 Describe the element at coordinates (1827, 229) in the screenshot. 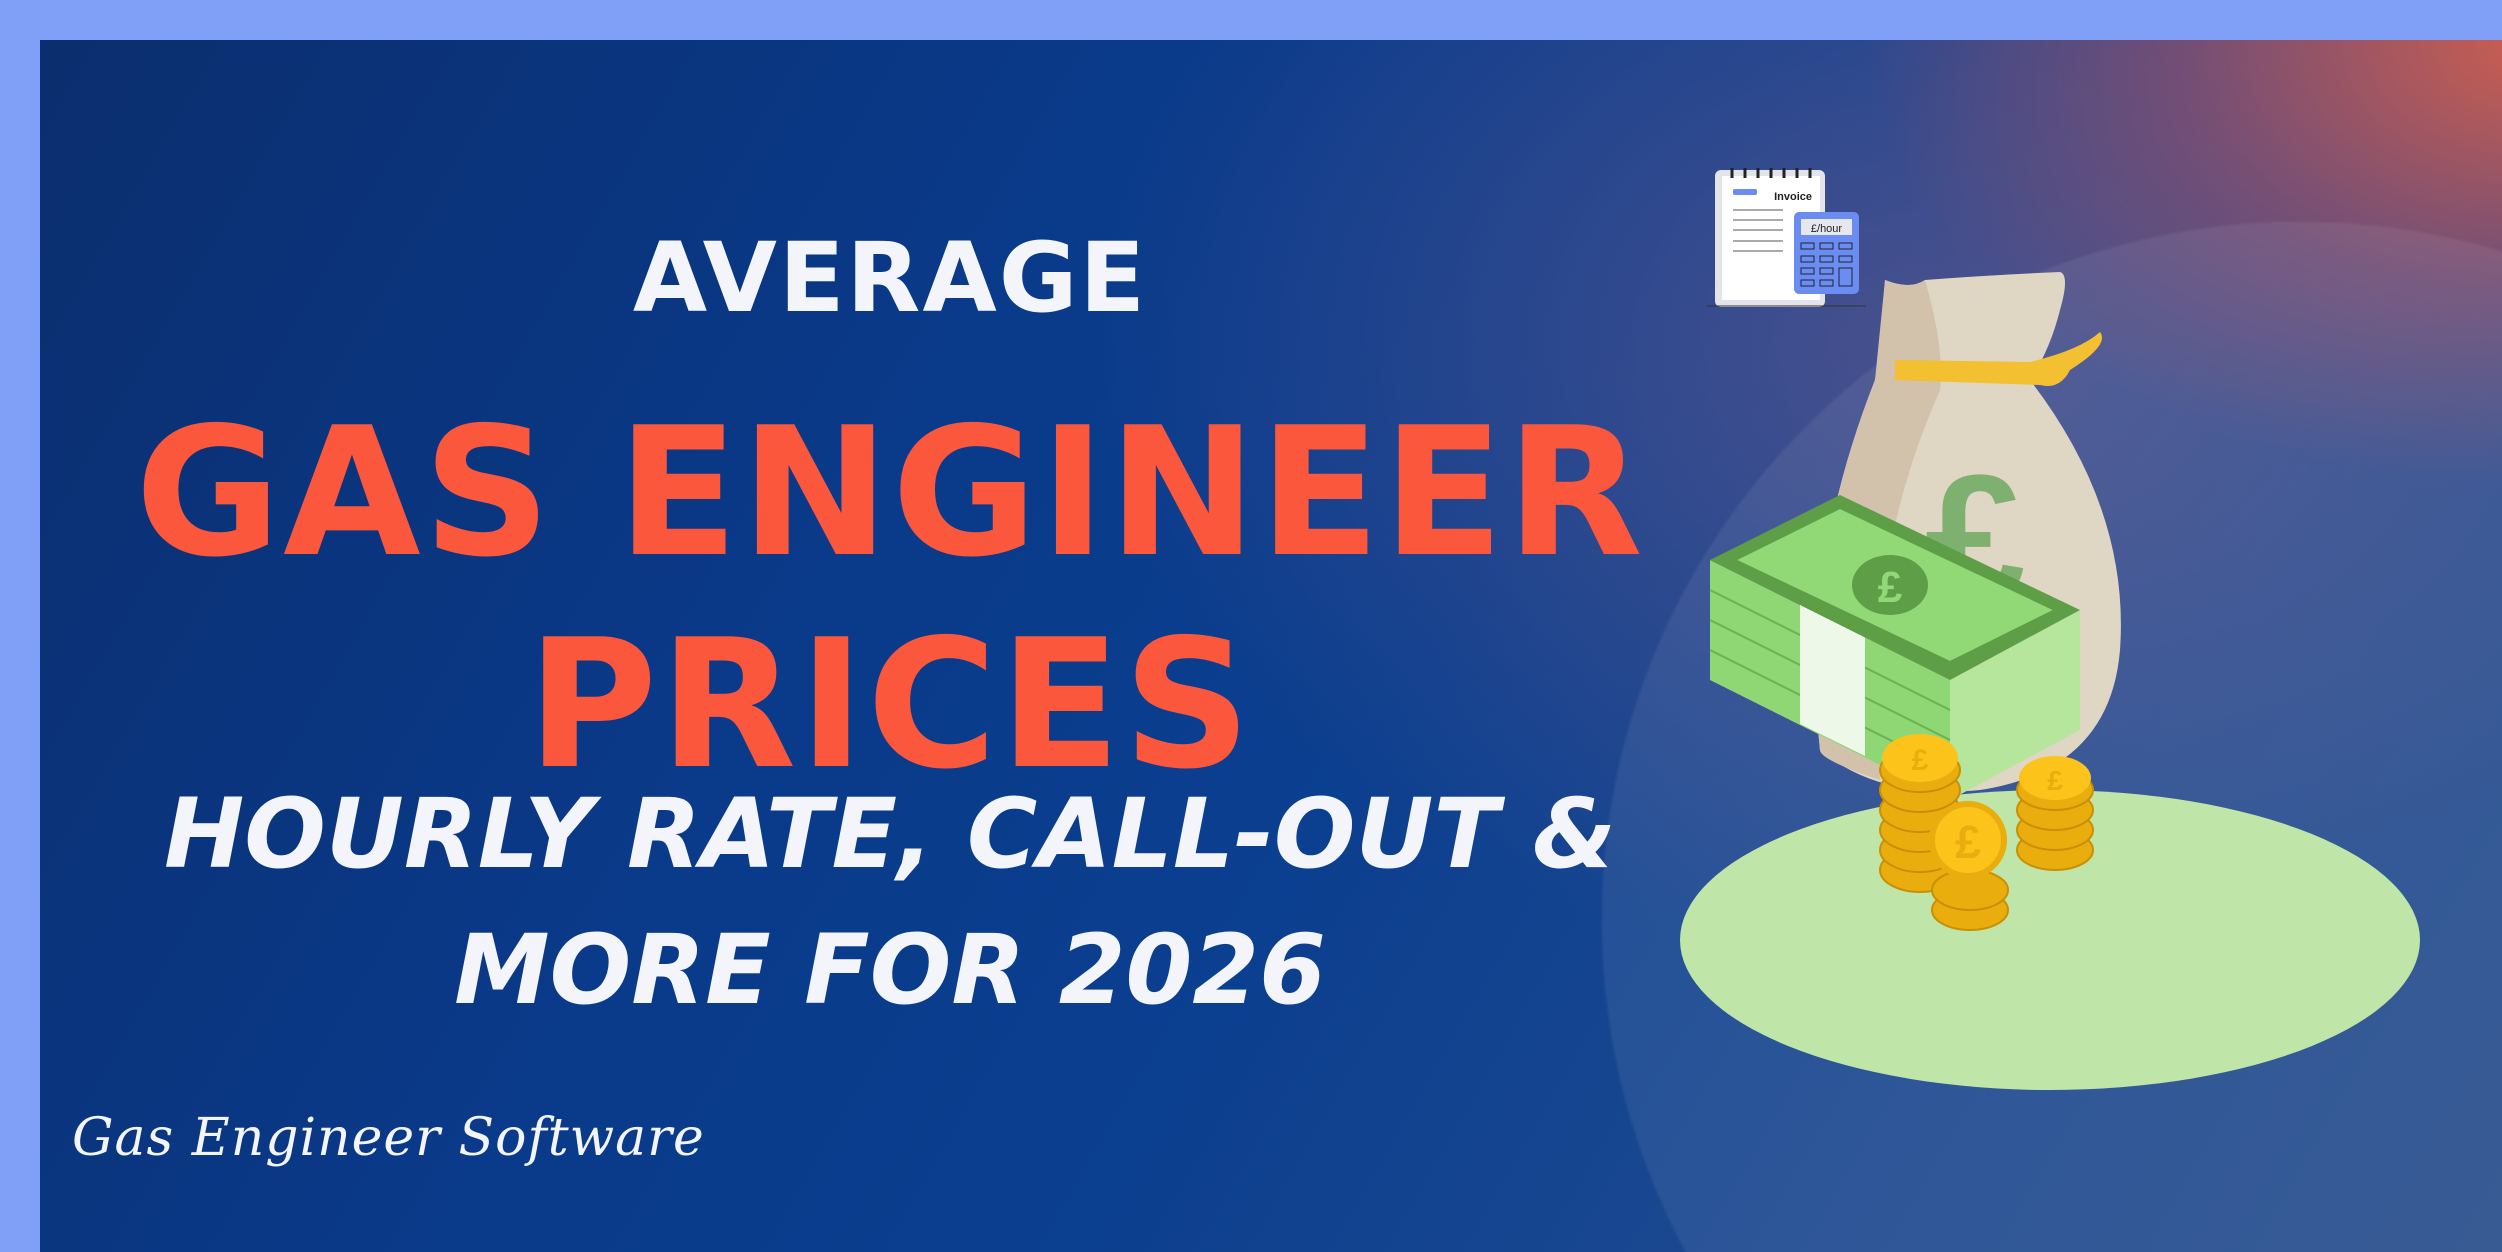

I see `calculator-display: £/hour` at that location.